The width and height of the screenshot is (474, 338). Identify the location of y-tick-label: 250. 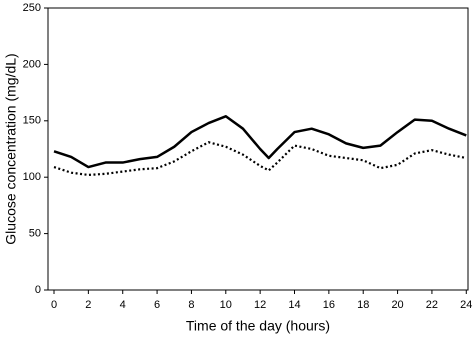
(32, 8).